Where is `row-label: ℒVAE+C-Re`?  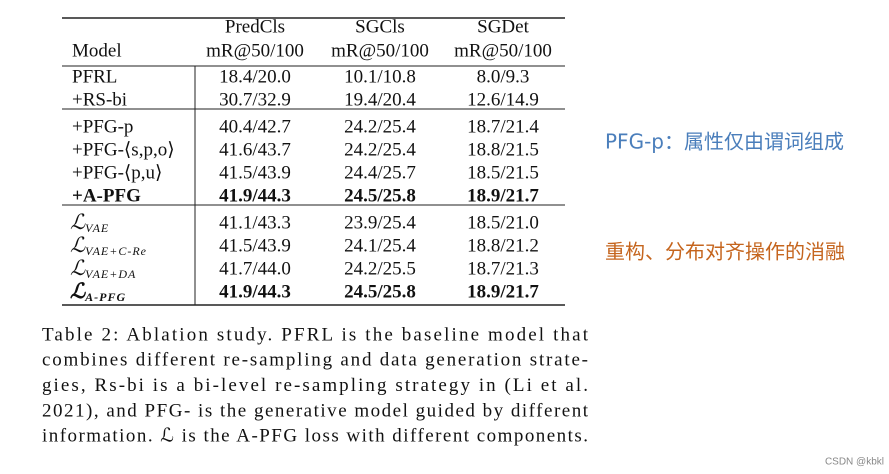
row-label: ℒVAE+C-Re is located at coordinates (108, 245).